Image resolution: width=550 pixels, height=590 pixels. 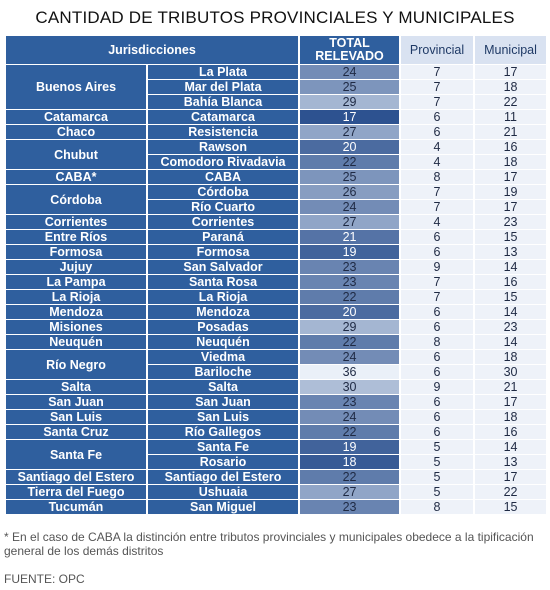 What do you see at coordinates (223, 192) in the screenshot?
I see `city-cell: Córdoba` at bounding box center [223, 192].